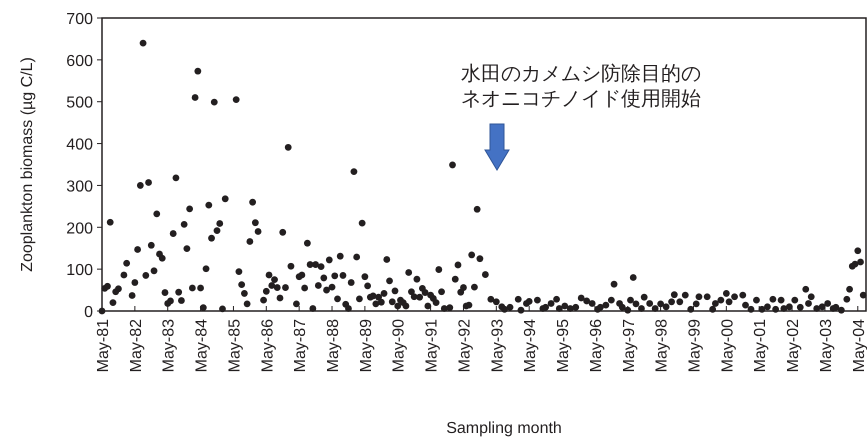 The height and width of the screenshot is (438, 867). Describe the element at coordinates (80, 19) in the screenshot. I see `y-tick-label: 700` at that location.